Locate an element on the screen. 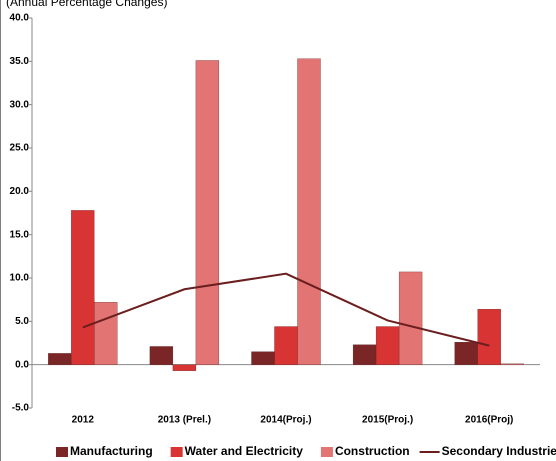 This screenshot has width=556, height=461. y-tick-label: 25.0 is located at coordinates (20, 148).